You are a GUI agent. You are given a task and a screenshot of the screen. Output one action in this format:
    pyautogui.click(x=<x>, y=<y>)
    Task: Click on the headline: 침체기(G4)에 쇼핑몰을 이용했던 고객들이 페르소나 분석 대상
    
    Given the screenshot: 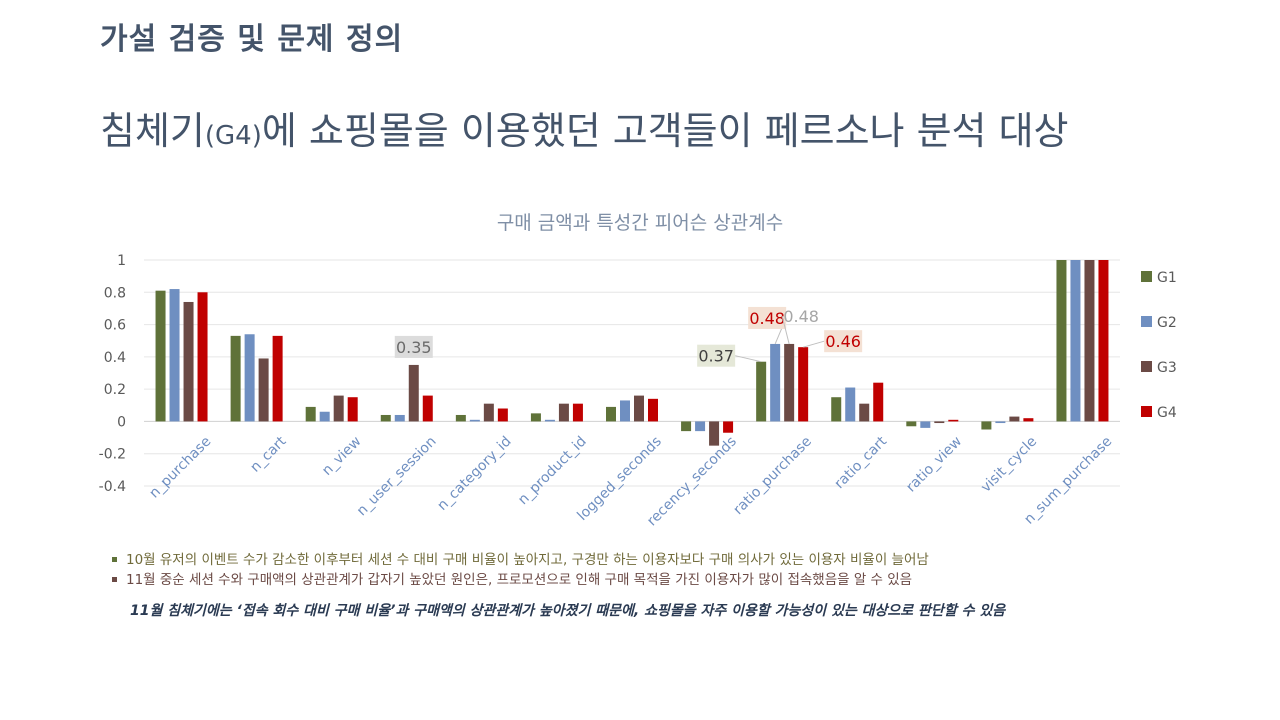 What is the action you would take?
    pyautogui.click(x=584, y=127)
    